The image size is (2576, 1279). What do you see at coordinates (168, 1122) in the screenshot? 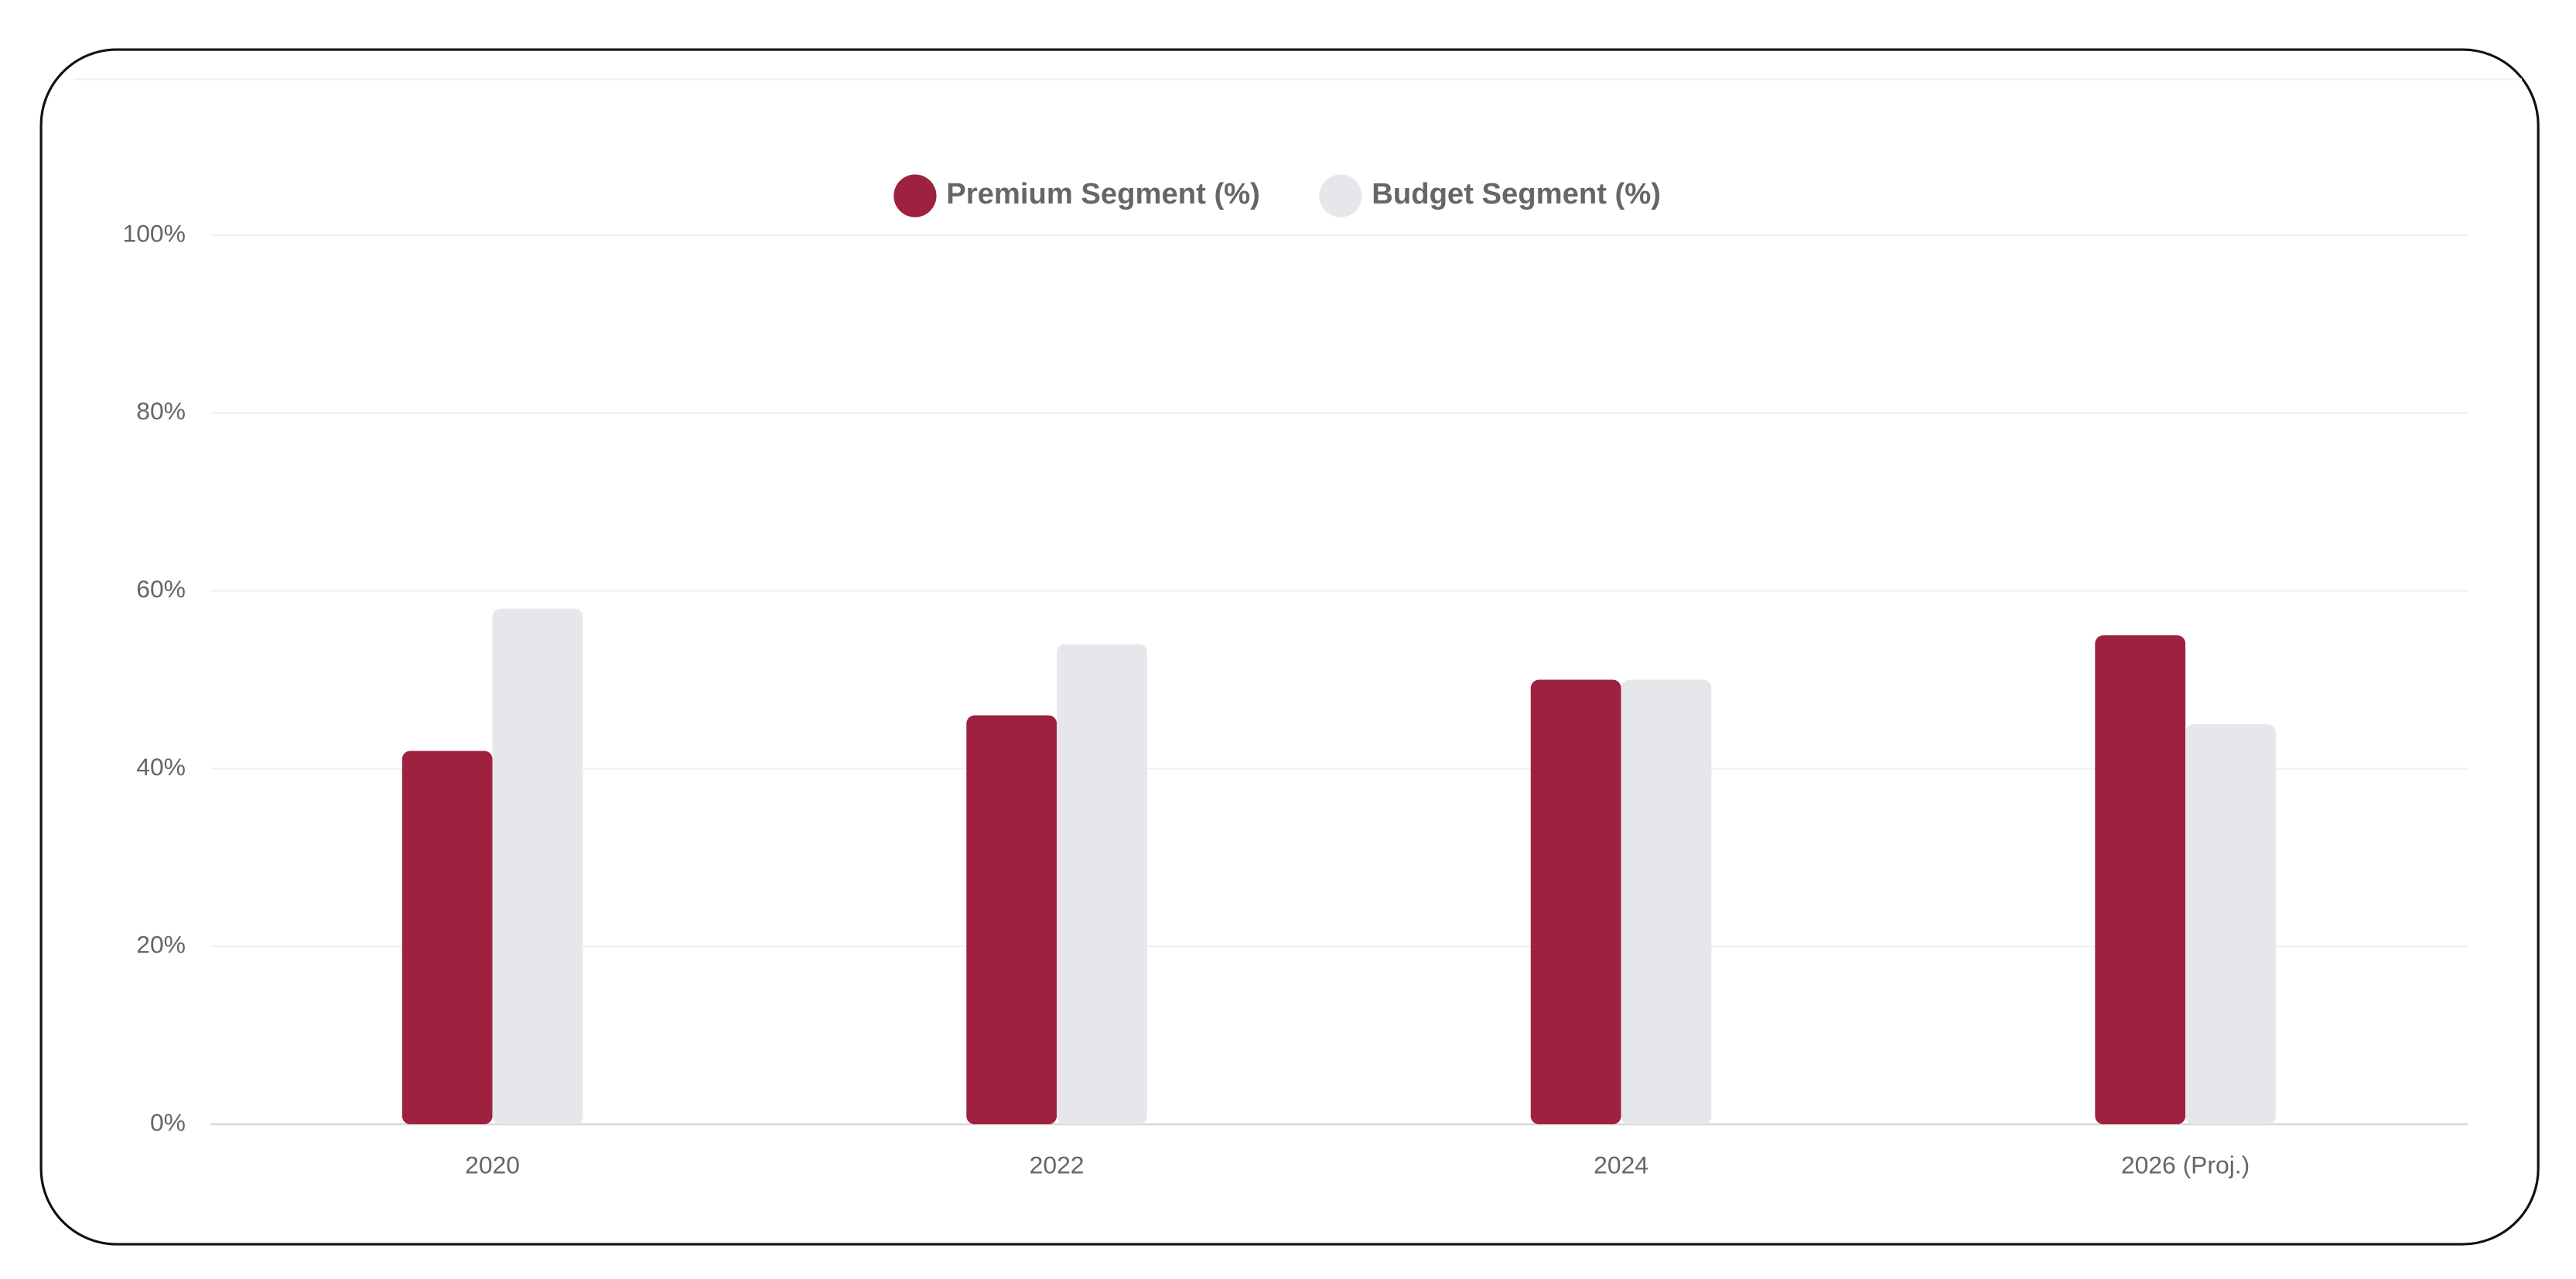
I see `y-tick-label: 0%` at bounding box center [168, 1122].